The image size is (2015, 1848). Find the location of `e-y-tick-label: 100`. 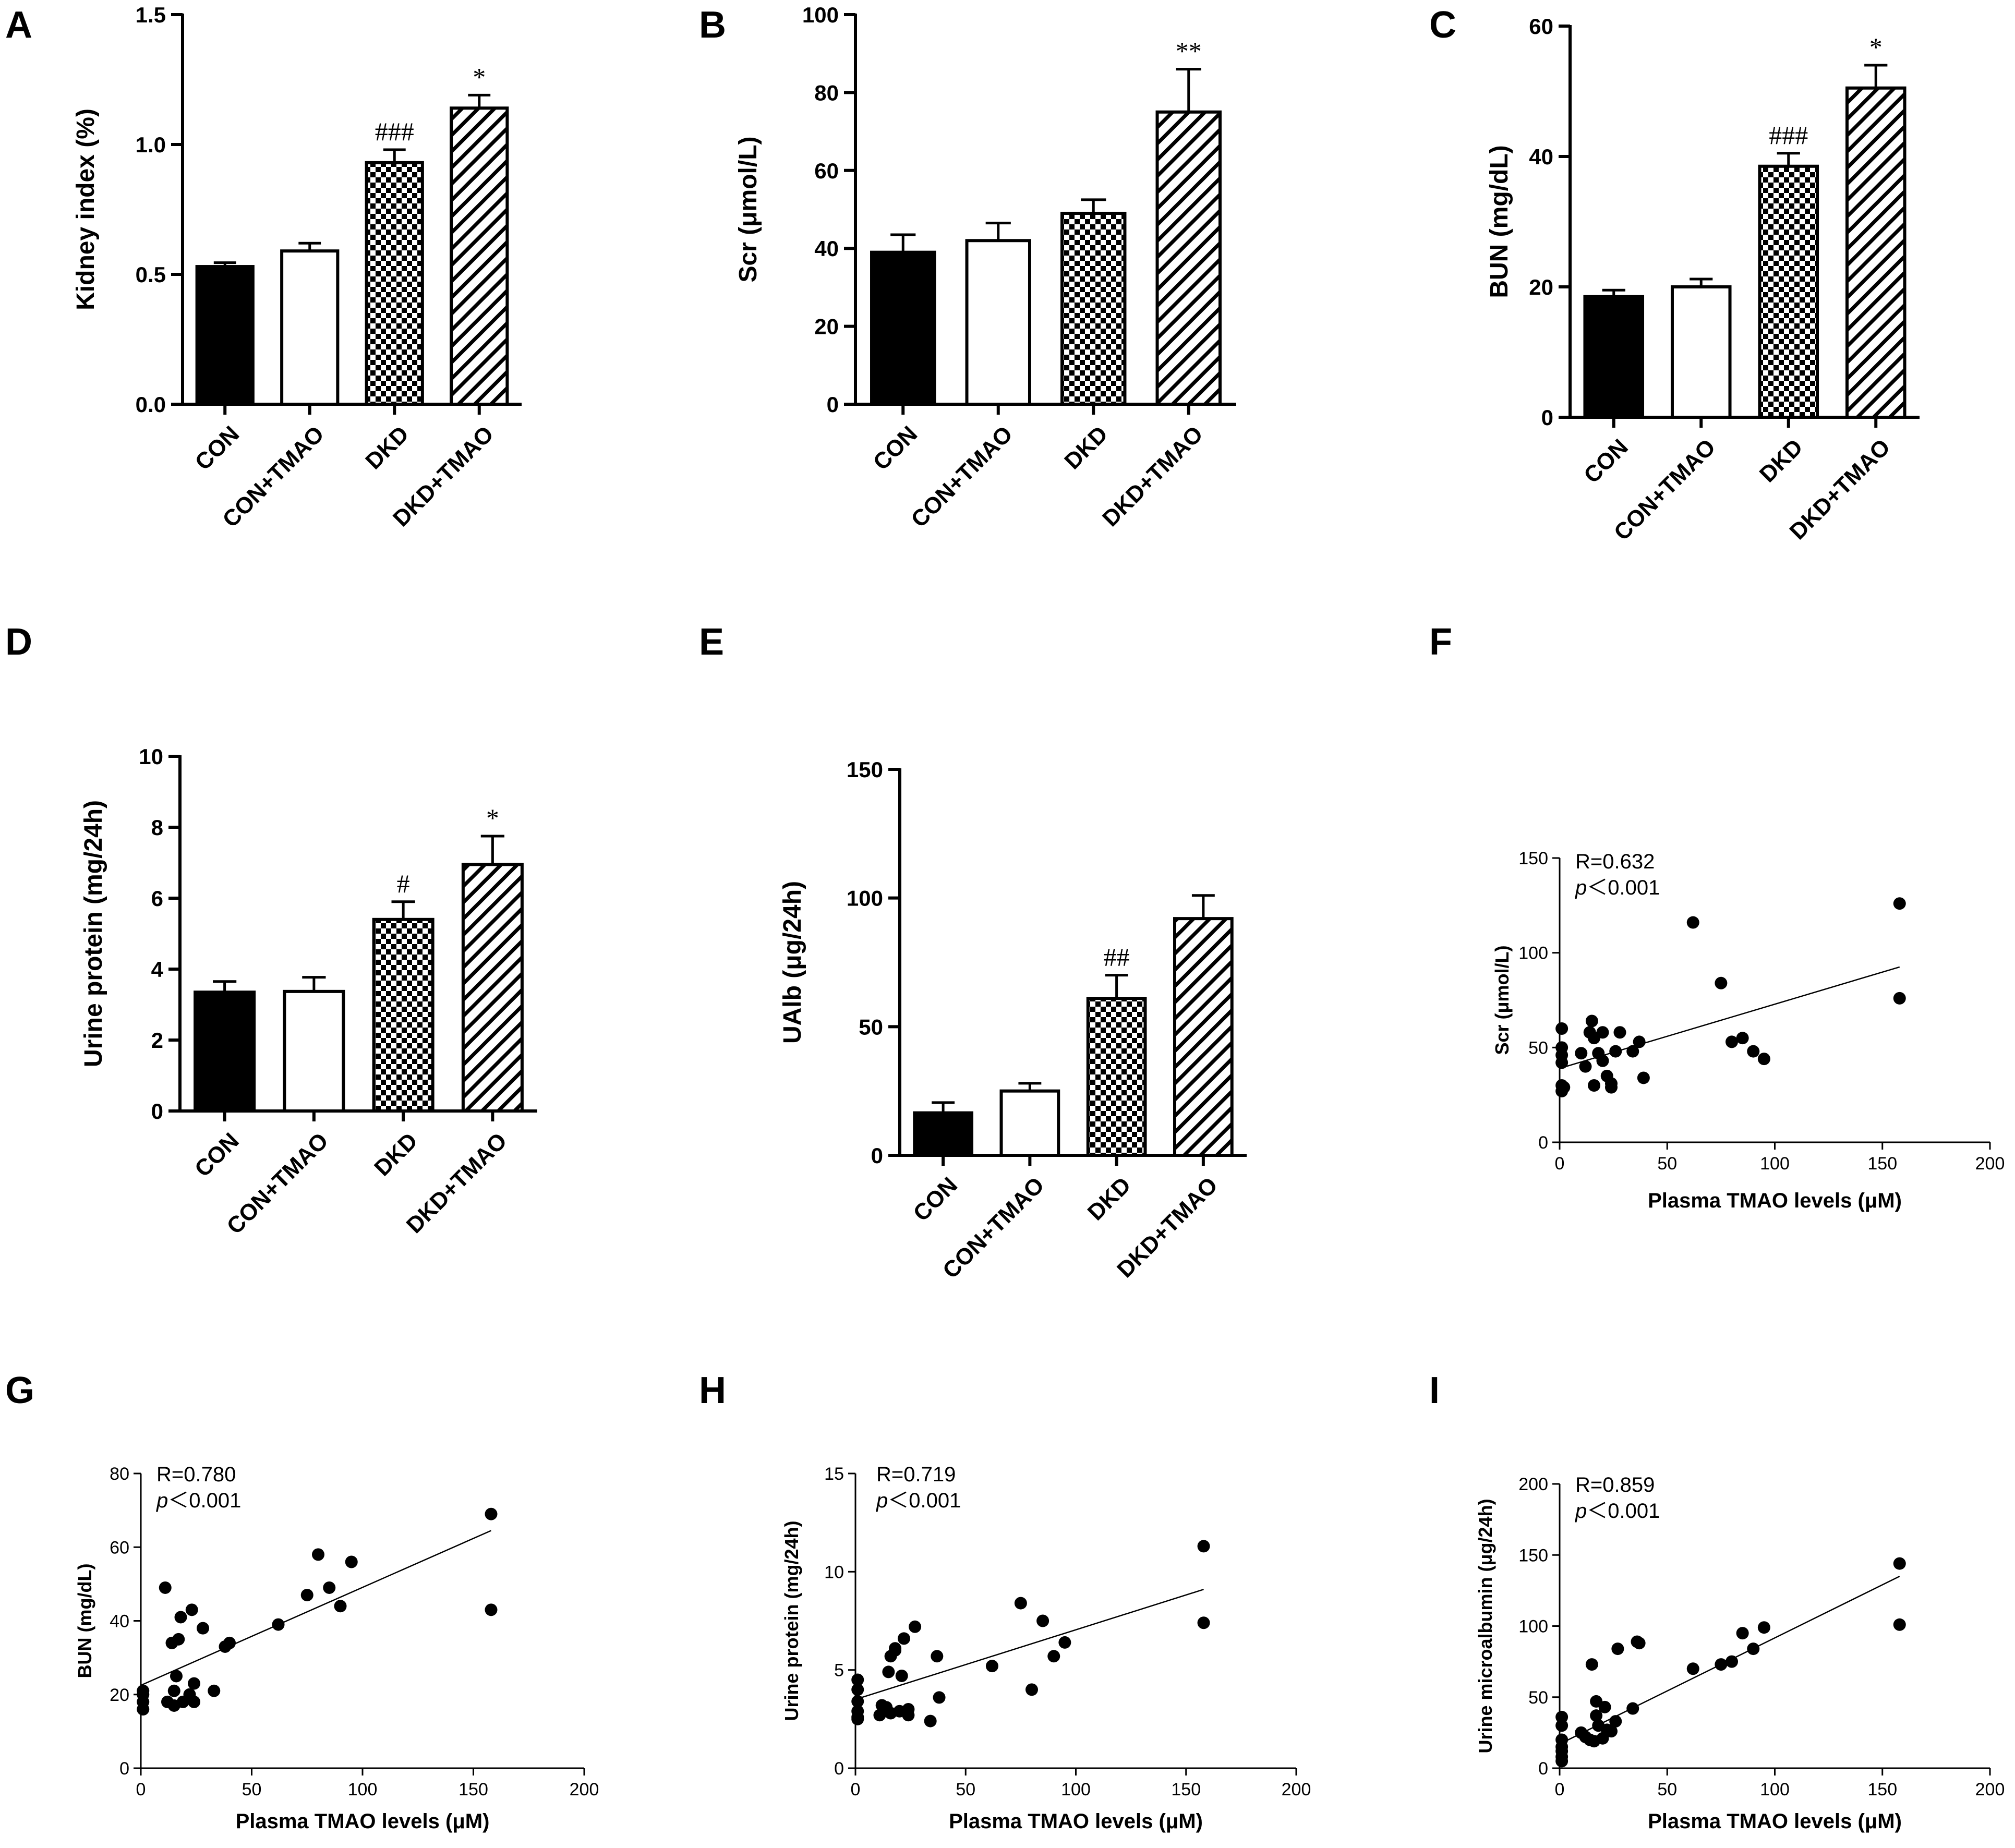

e-y-tick-label: 100 is located at coordinates (865, 898).